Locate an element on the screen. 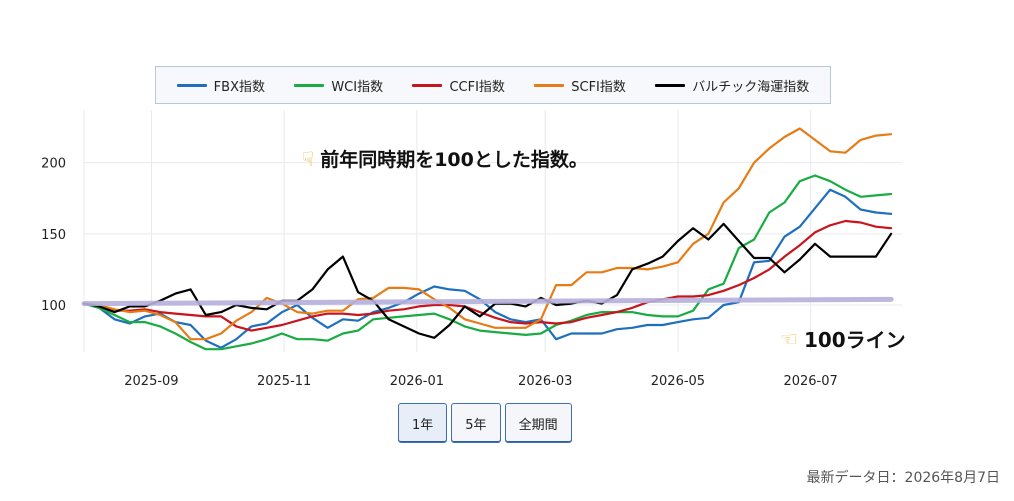 The height and width of the screenshot is (501, 1014). y-tick-label-100: 100 is located at coordinates (53, 306).